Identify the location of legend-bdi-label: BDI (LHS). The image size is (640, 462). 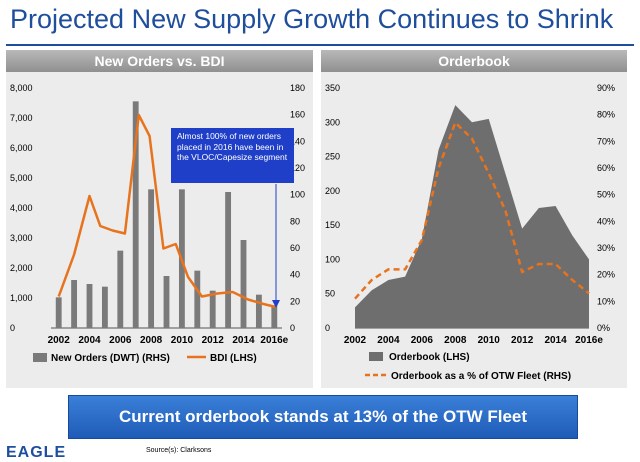
(233, 358).